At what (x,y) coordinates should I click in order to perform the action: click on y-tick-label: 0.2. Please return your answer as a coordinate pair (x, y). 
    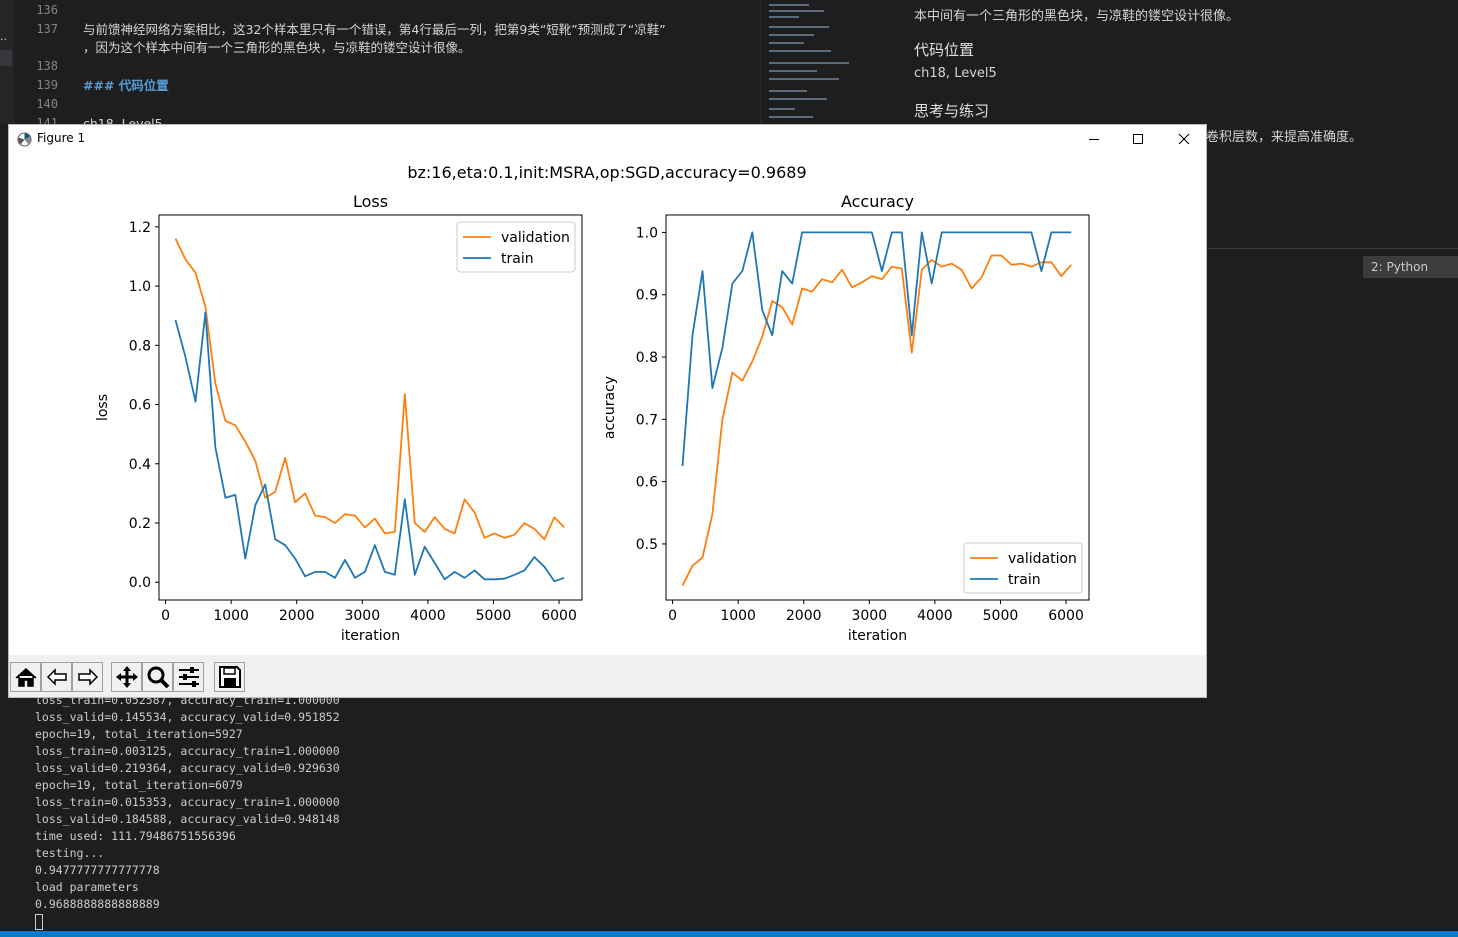
    Looking at the image, I should click on (140, 524).